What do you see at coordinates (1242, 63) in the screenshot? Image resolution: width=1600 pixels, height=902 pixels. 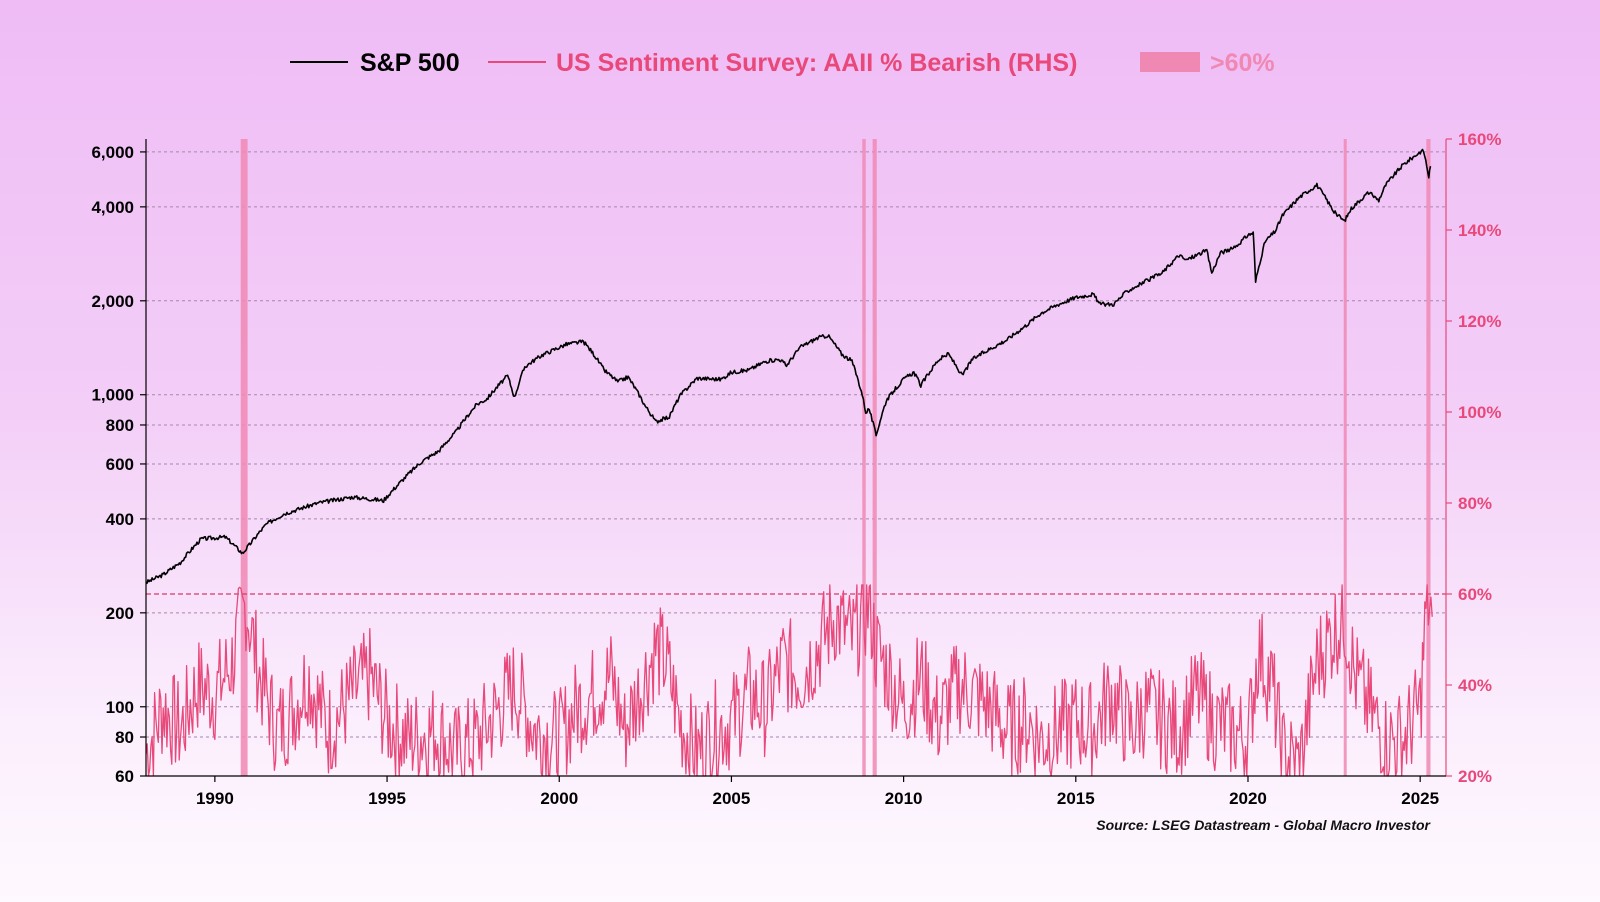 I see `legend-label-band: >60%` at bounding box center [1242, 63].